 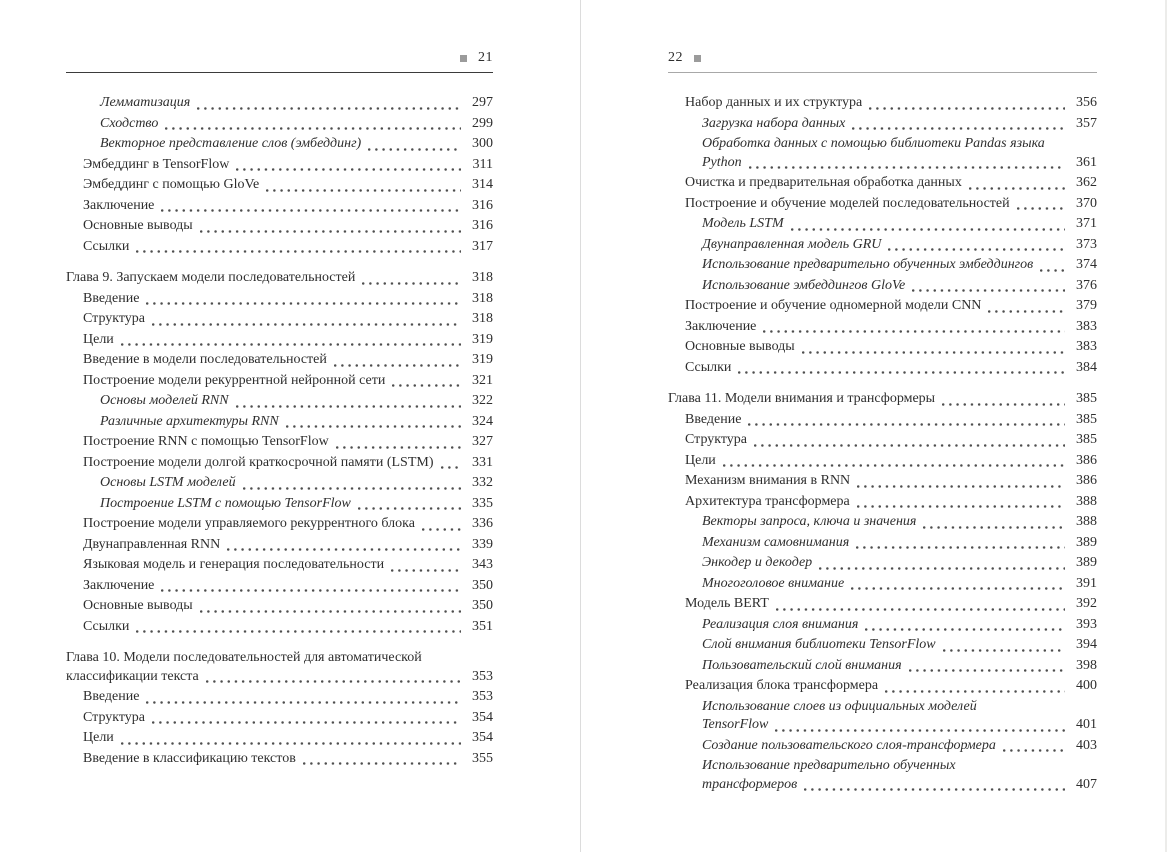 What do you see at coordinates (899, 625) in the screenshot?
I see `toc-entry-row: Реализация слоя внимания 393` at bounding box center [899, 625].